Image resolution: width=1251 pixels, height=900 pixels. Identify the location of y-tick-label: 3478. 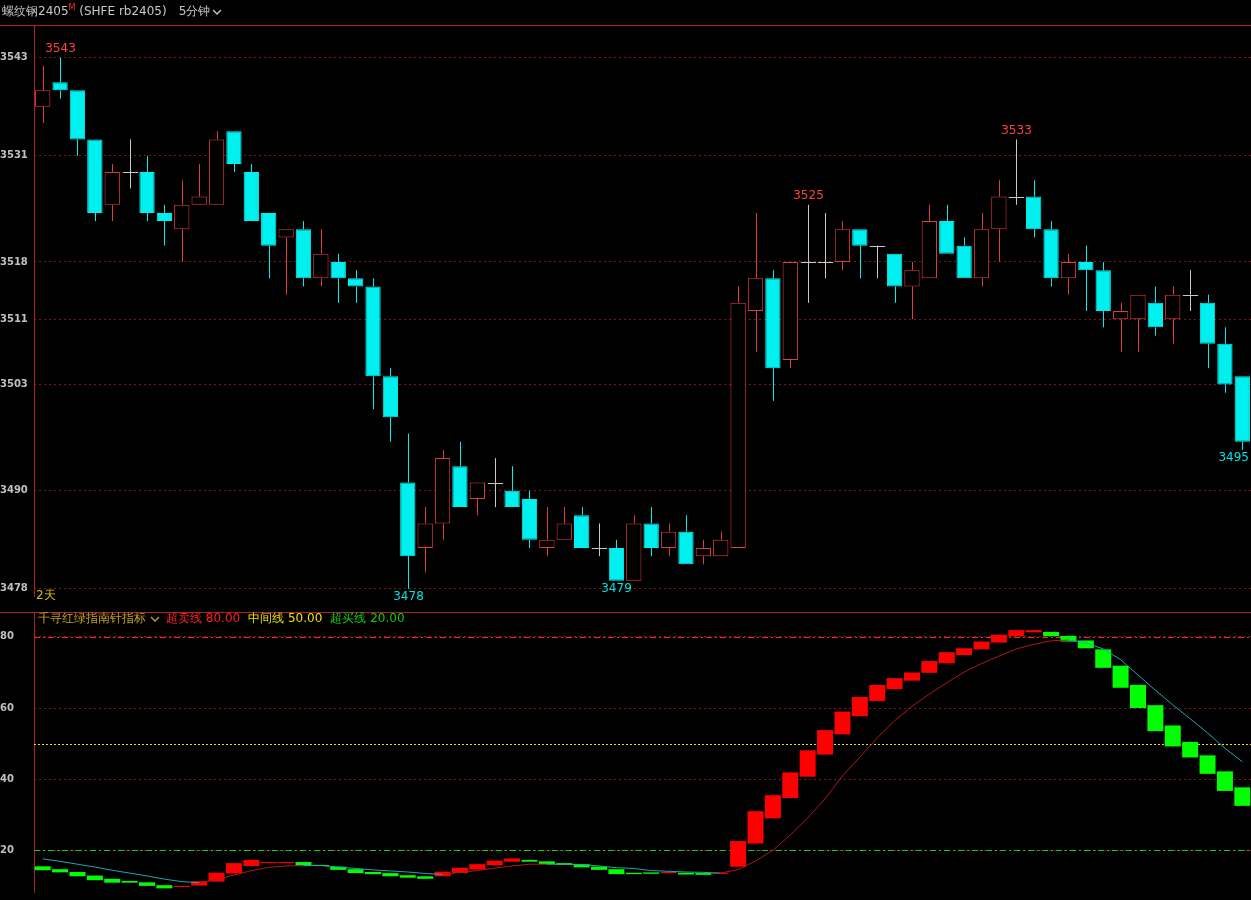
(14, 588).